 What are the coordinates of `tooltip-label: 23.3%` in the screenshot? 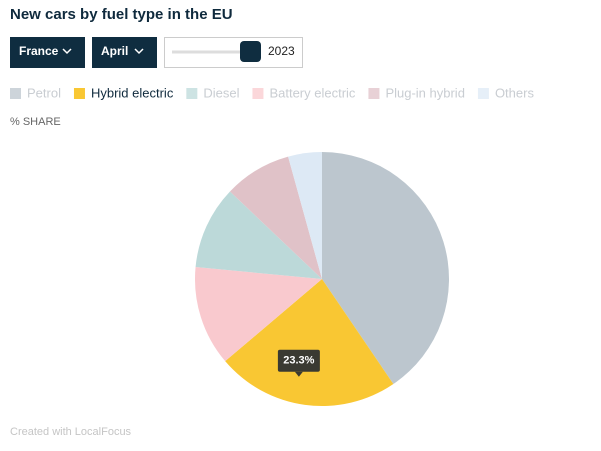 It's located at (298, 361).